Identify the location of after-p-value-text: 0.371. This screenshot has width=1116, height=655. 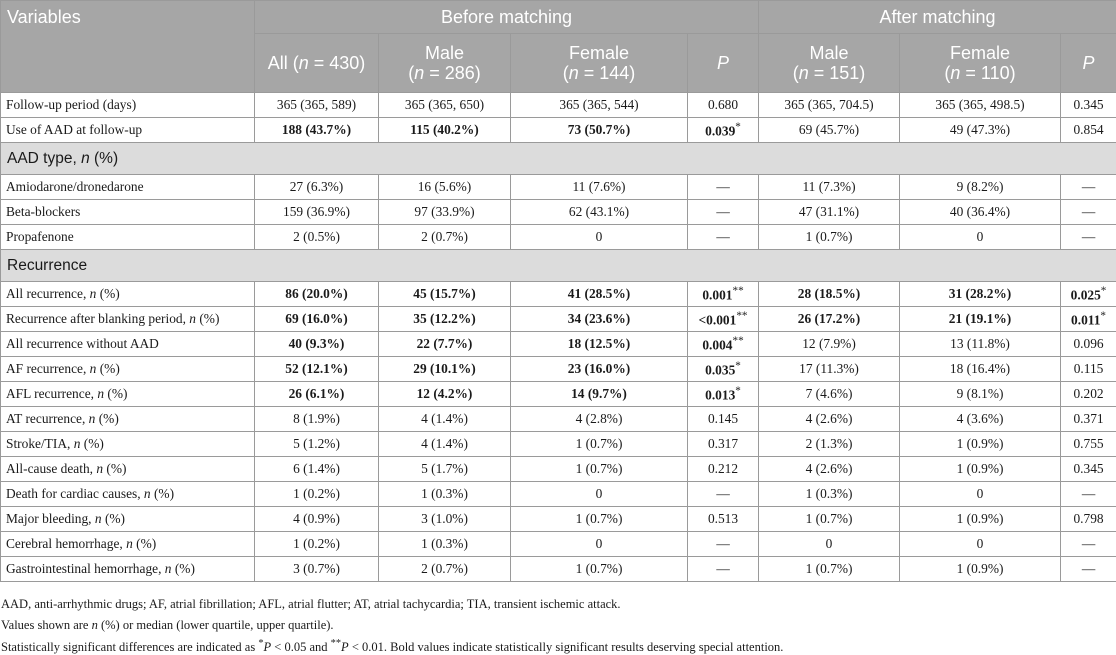
(1088, 418).